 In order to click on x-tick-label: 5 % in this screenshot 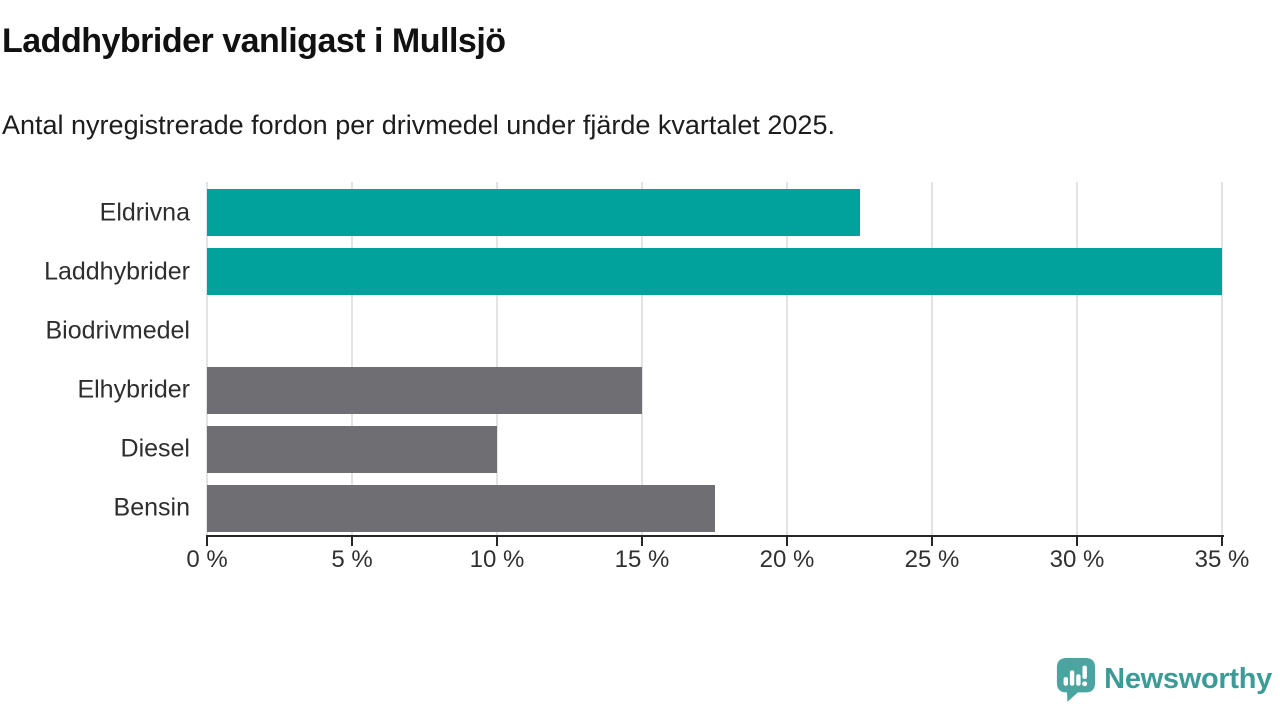, I will do `click(352, 559)`.